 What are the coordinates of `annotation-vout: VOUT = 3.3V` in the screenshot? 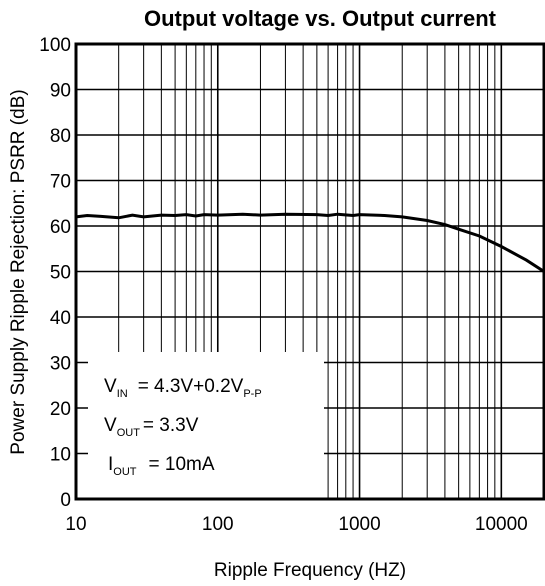 It's located at (151, 427).